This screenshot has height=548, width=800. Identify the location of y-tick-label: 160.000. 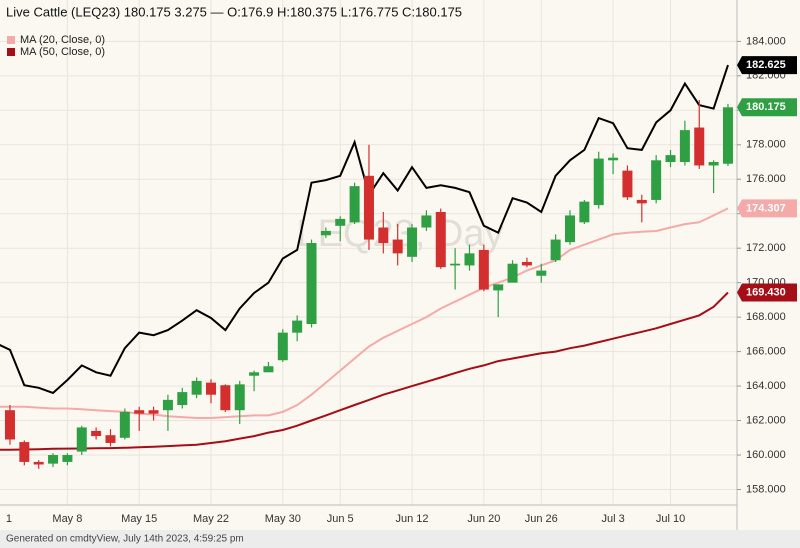
(766, 455).